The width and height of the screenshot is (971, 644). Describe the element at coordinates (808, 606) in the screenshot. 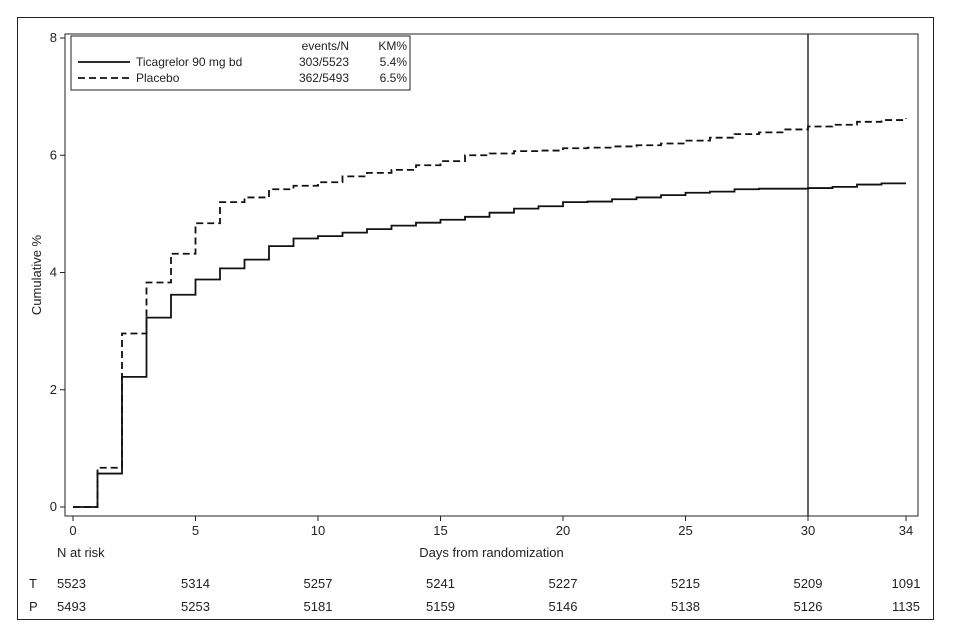

I see `at-risk-value-p: 5126` at that location.